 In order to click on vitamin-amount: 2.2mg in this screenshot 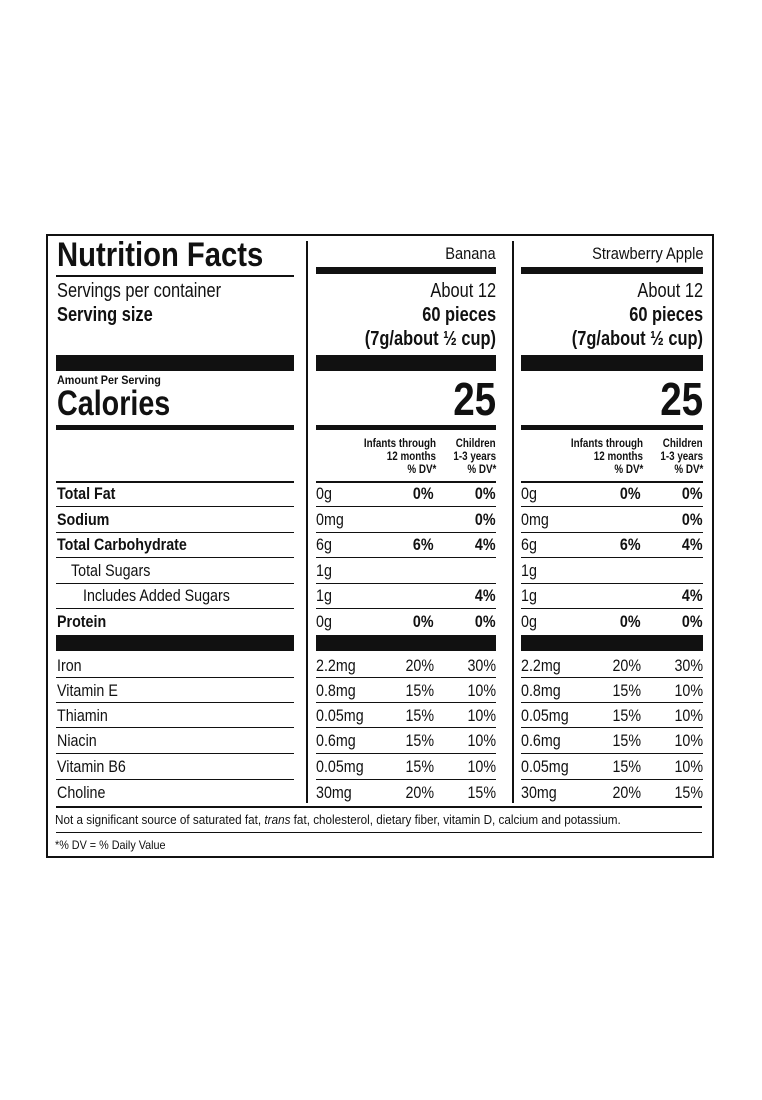, I will do `click(541, 665)`.